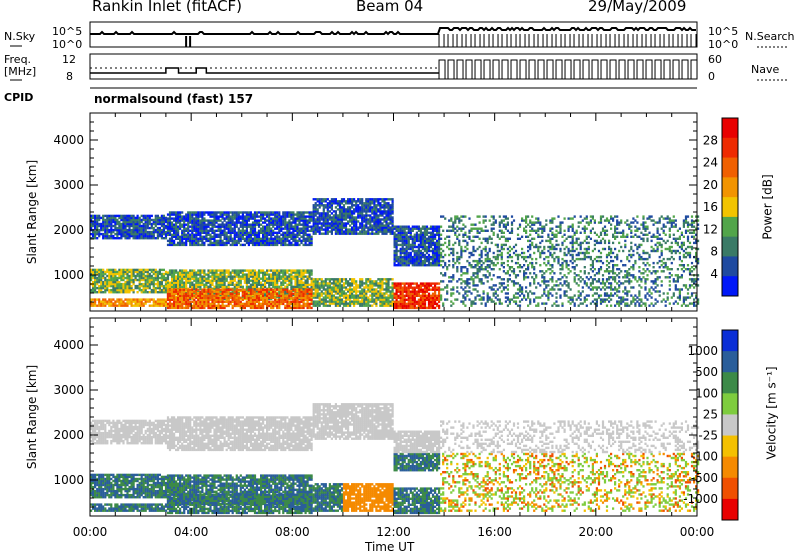  Describe the element at coordinates (393, 66) in the screenshot. I see `freq-panel-frame` at that location.